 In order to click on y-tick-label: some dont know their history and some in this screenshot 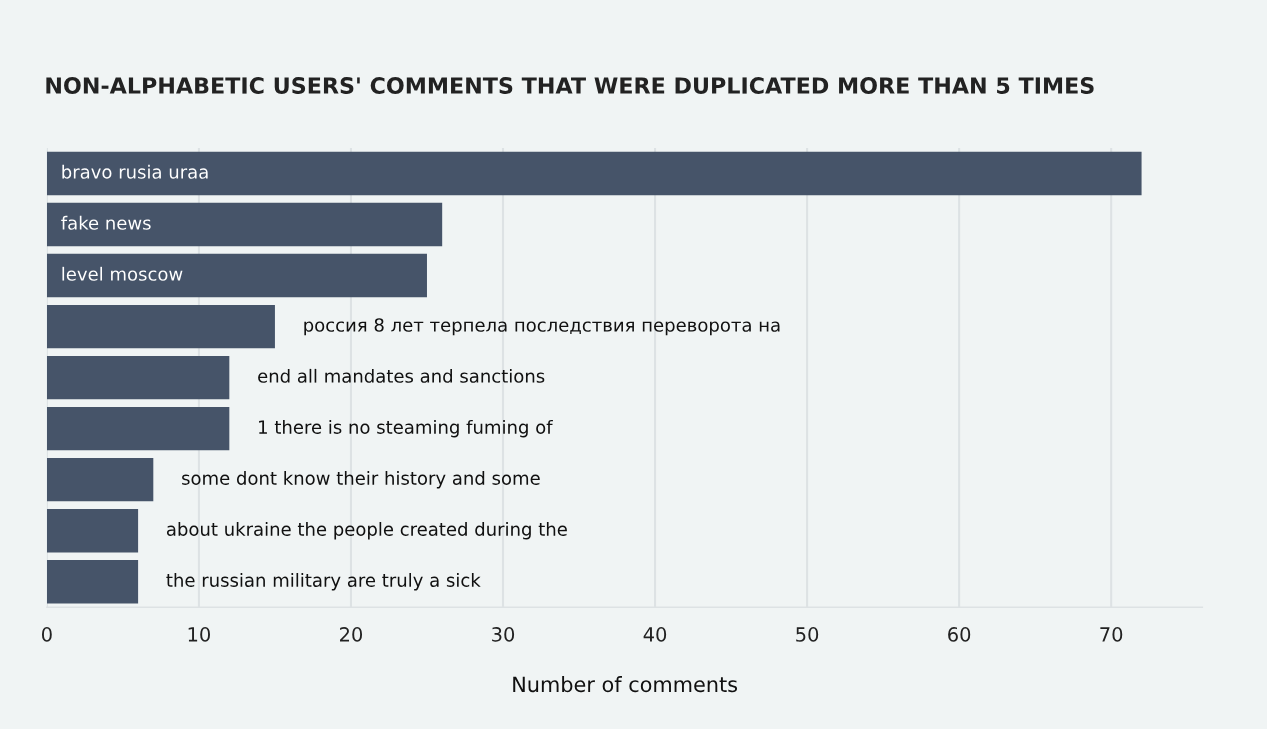, I will do `click(361, 479)`.